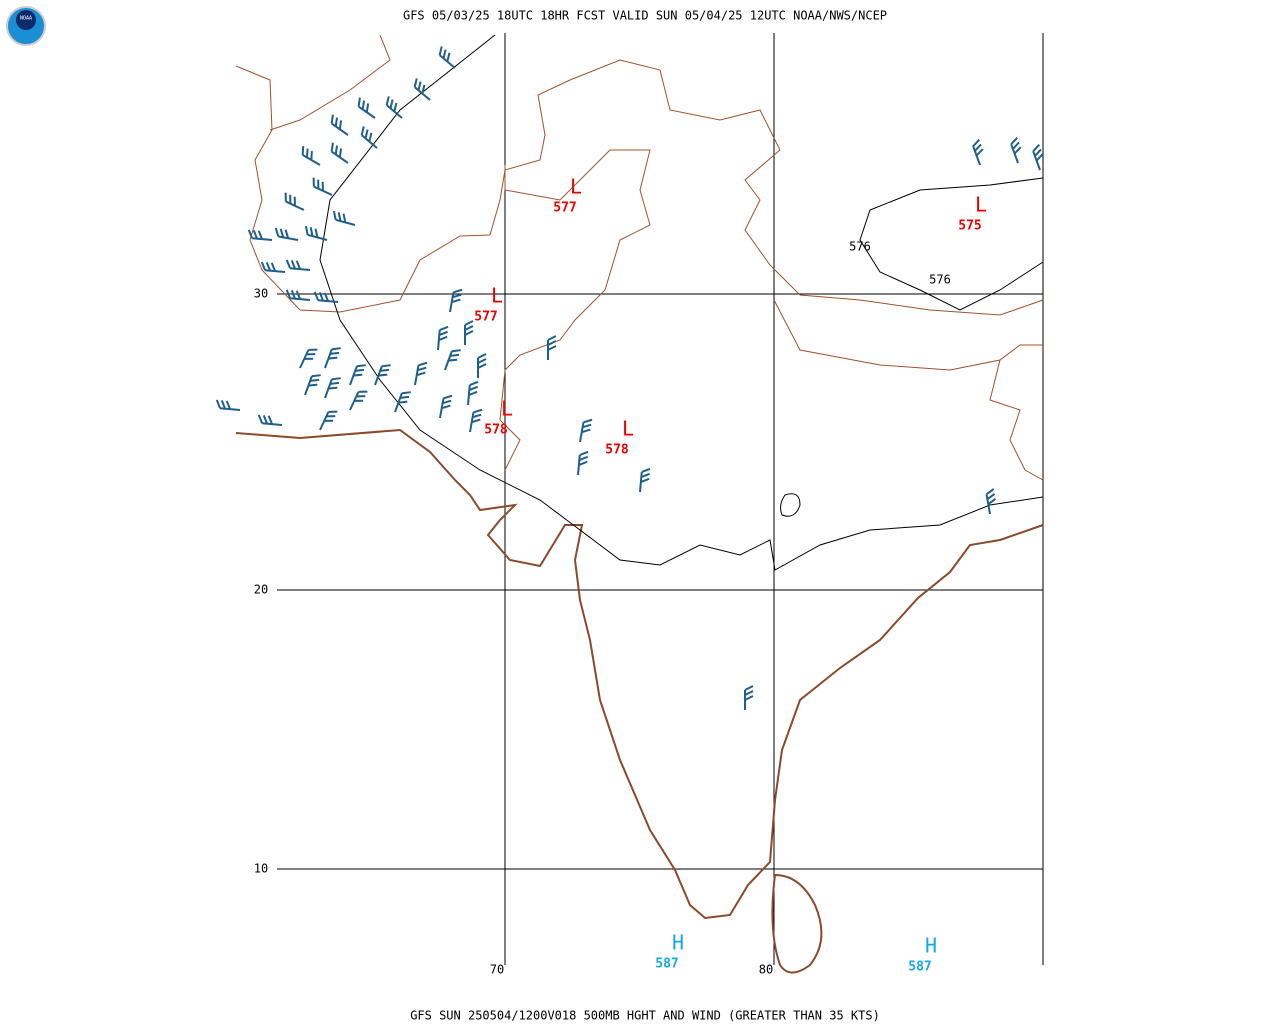 This screenshot has width=1280, height=1024. What do you see at coordinates (564, 208) in the screenshot?
I see `pressure-center-value: 577` at bounding box center [564, 208].